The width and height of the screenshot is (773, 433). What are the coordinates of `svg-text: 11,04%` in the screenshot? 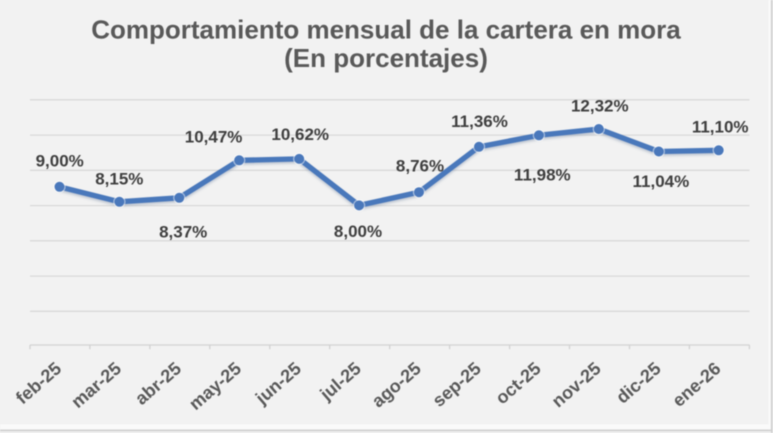 It's located at (661, 181).